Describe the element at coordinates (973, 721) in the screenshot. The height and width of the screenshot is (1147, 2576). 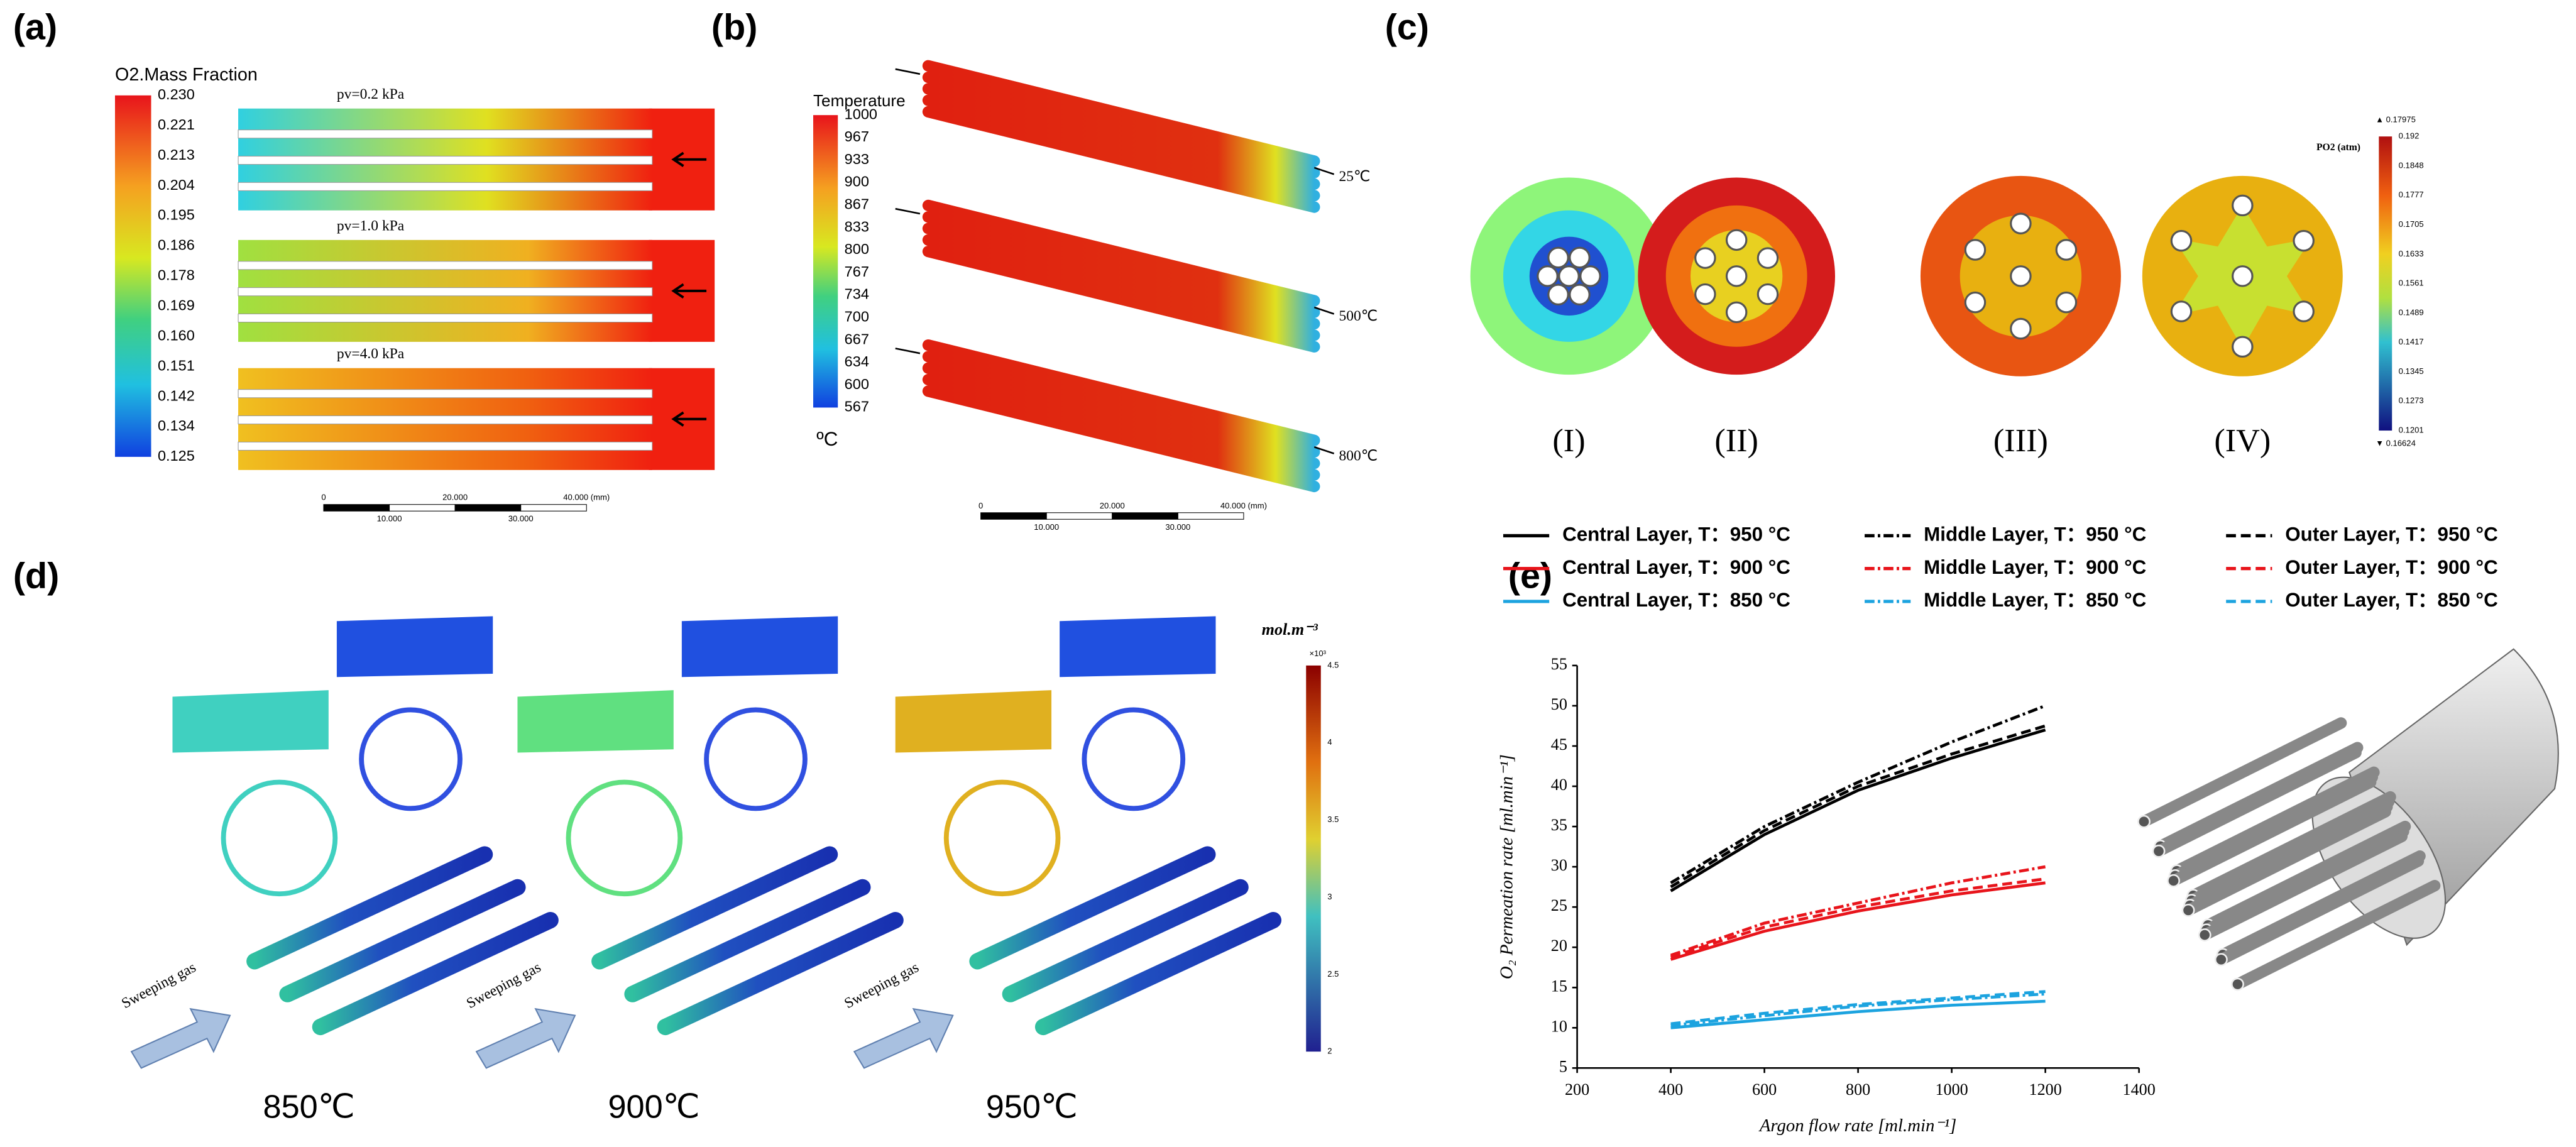
I see `zoom-top` at that location.